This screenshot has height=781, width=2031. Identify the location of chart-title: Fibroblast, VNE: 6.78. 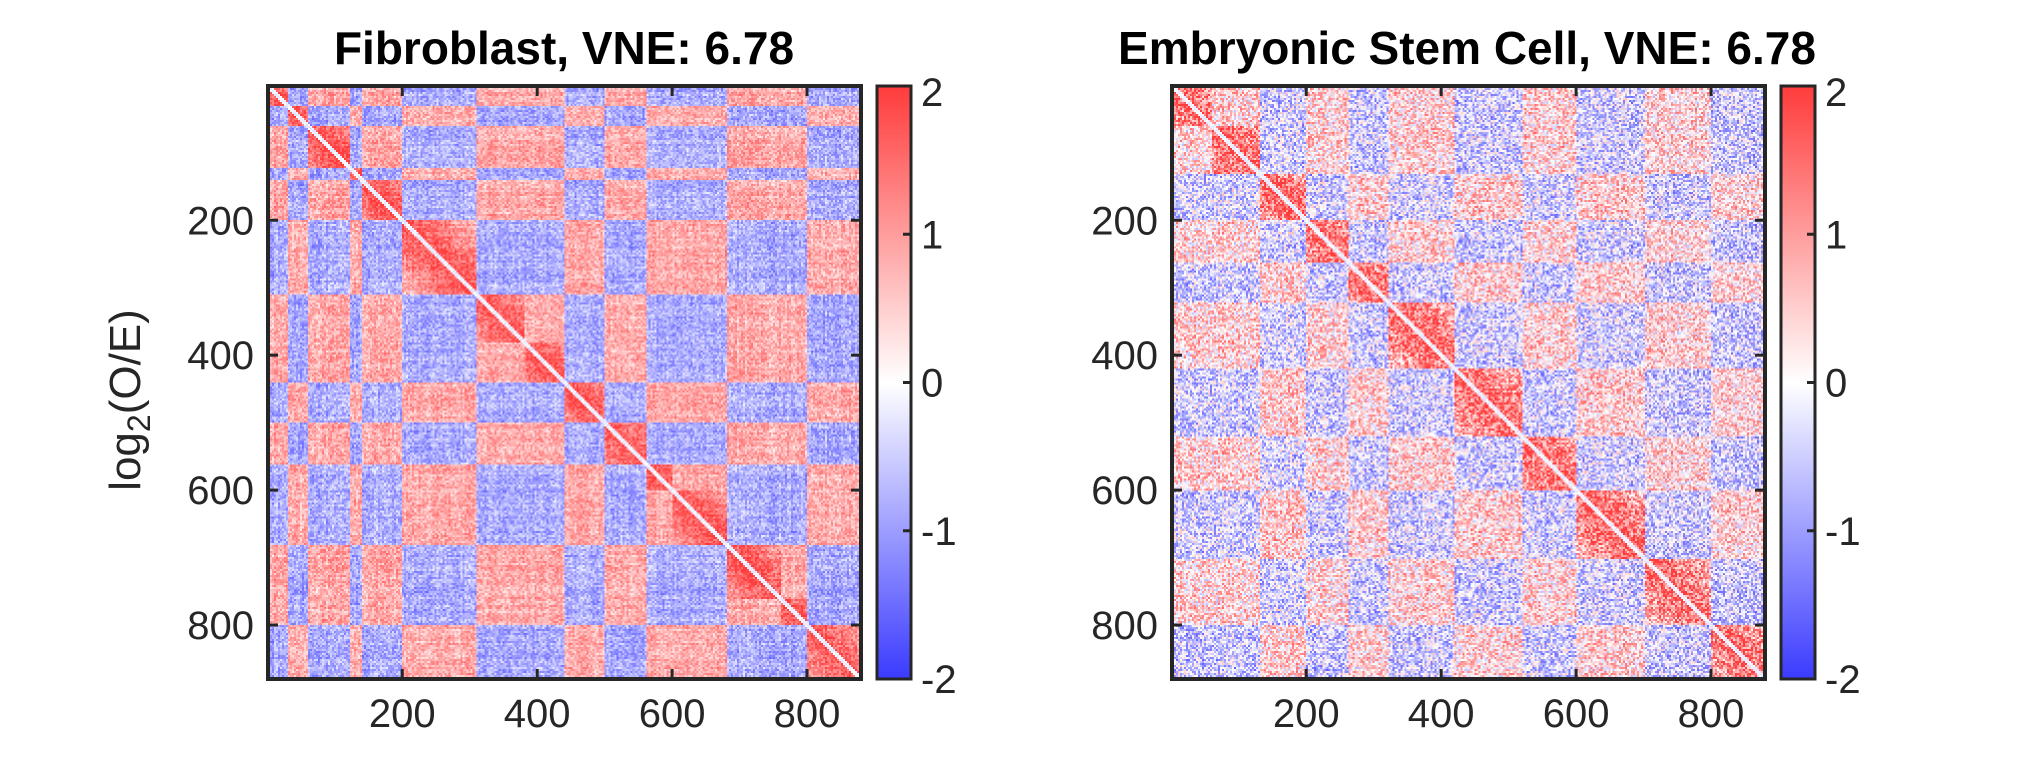
(564, 48).